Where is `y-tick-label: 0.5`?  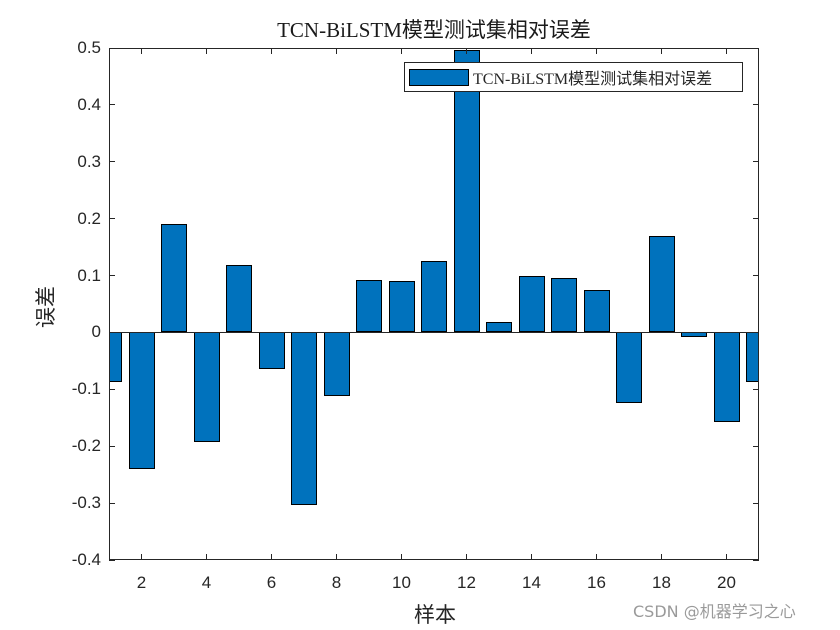 y-tick-label: 0.5 is located at coordinates (89, 47).